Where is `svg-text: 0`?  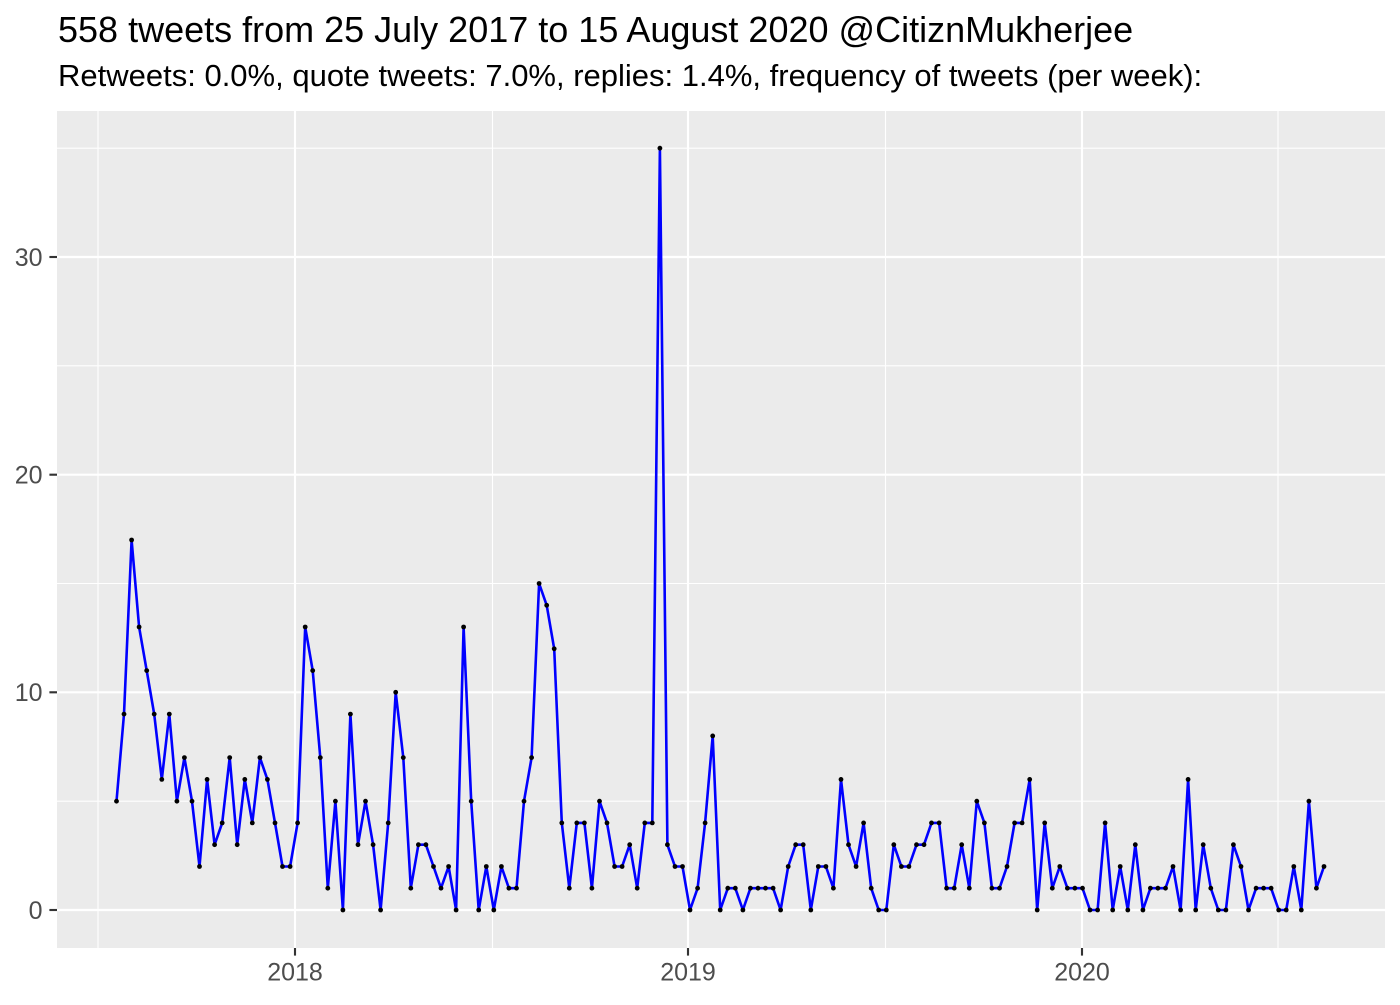
svg-text: 0 is located at coordinates (36, 911).